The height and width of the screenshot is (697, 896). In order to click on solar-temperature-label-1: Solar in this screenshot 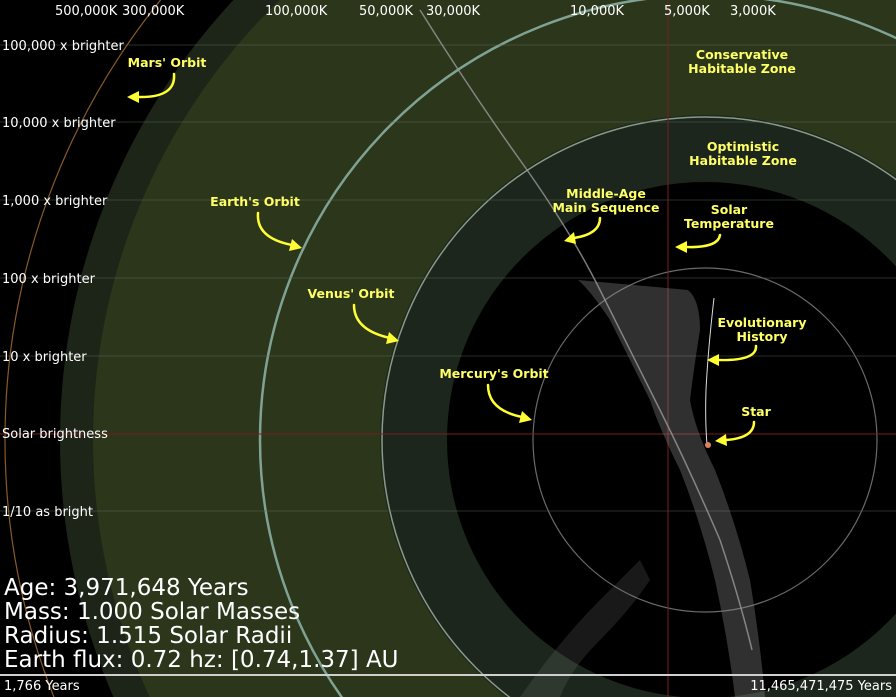, I will do `click(729, 209)`.